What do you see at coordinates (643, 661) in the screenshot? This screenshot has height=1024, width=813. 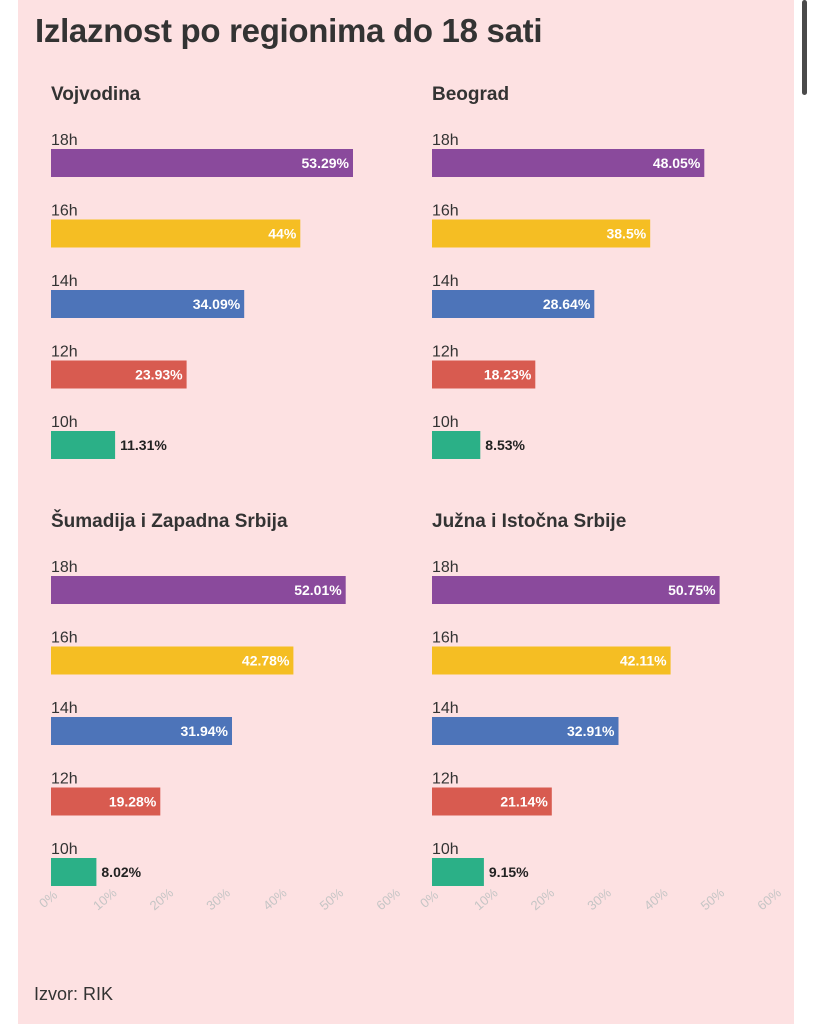 I see `bar-value-label: 42.11%` at bounding box center [643, 661].